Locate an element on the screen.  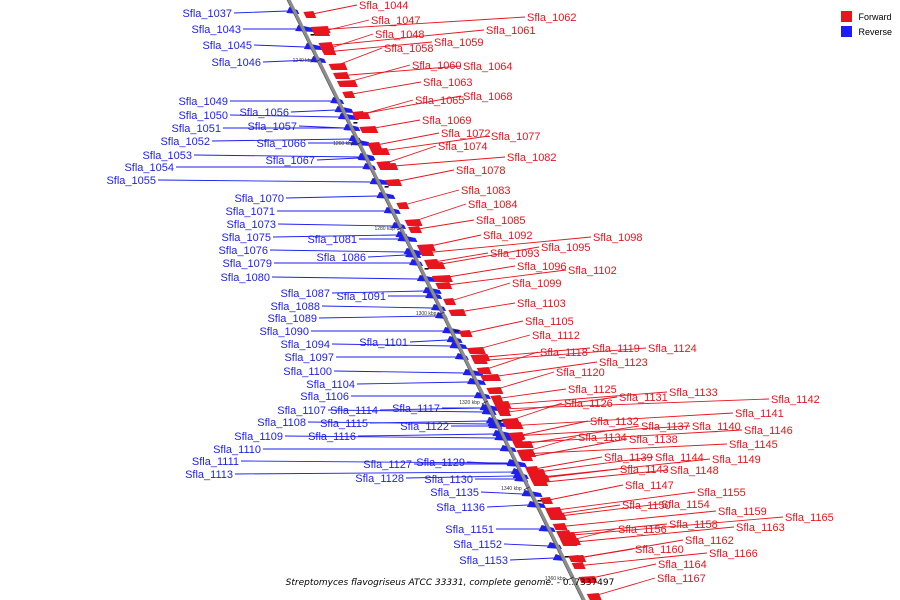
reverse-gene-label: Sfla_1045 is located at coordinates (227, 46).